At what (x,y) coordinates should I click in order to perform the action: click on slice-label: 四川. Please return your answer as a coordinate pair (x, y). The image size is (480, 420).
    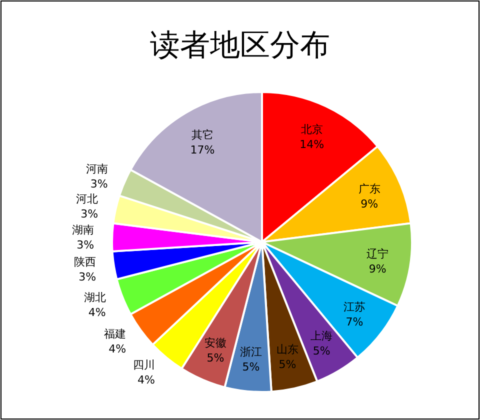
    Looking at the image, I should click on (143, 365).